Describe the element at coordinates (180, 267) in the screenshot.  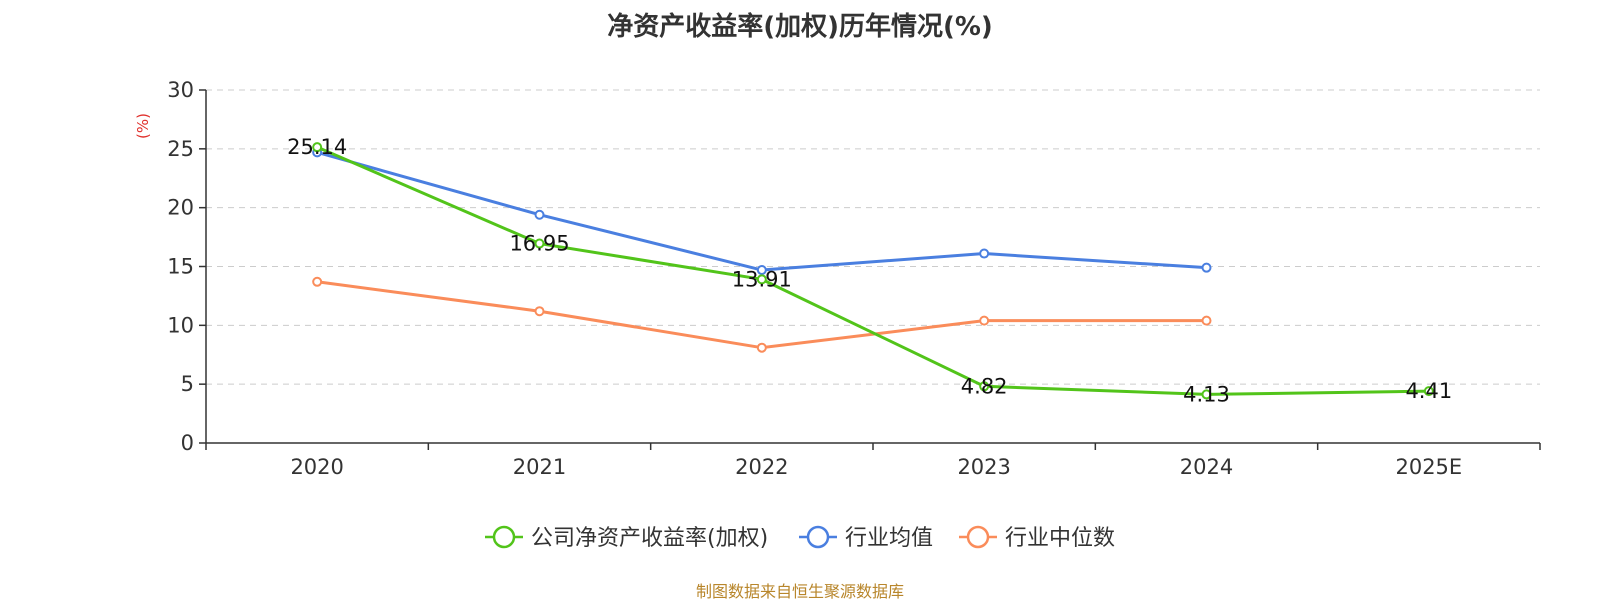
I see `y-tick-label: 15` at that location.